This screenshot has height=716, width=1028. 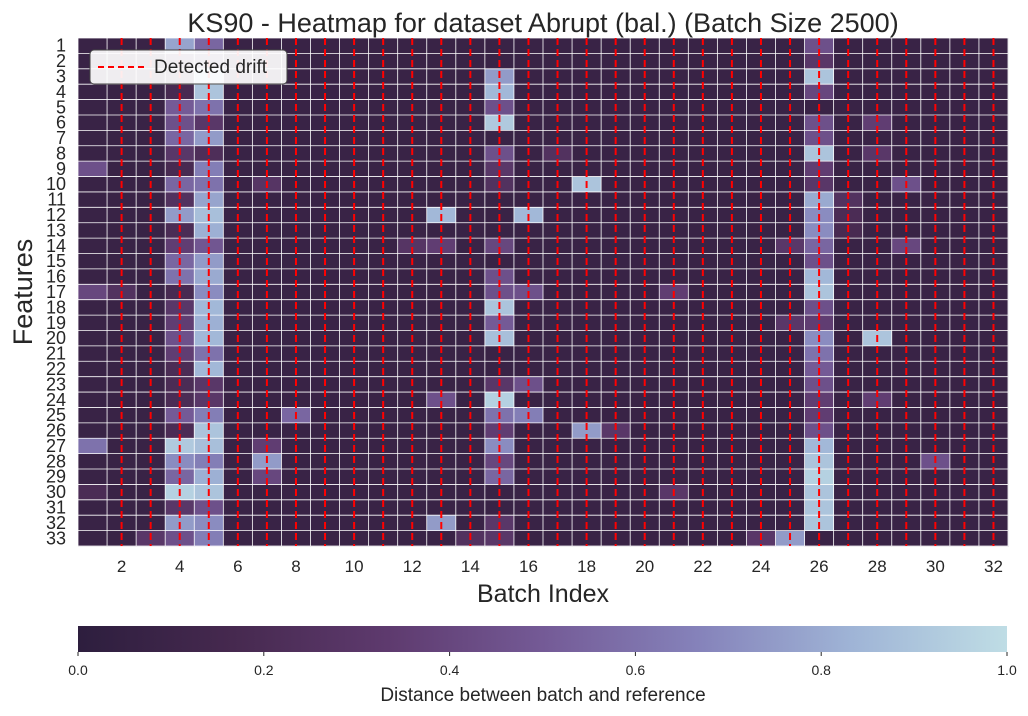 What do you see at coordinates (761, 566) in the screenshot?
I see `x-tick-label: 24` at bounding box center [761, 566].